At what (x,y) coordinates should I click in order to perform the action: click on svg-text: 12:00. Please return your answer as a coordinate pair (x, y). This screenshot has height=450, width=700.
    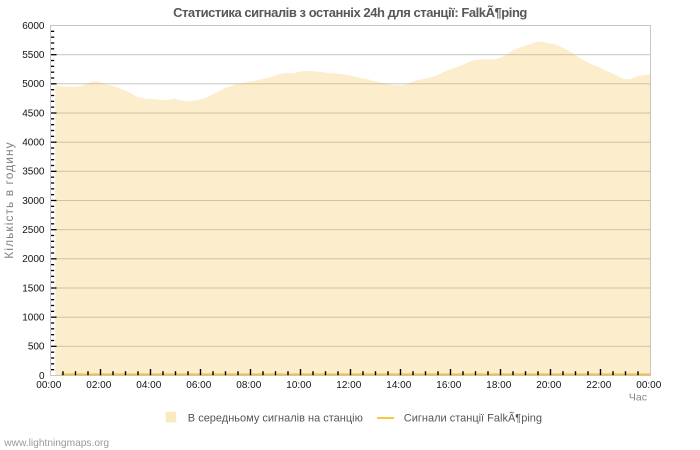
    Looking at the image, I should click on (348, 385).